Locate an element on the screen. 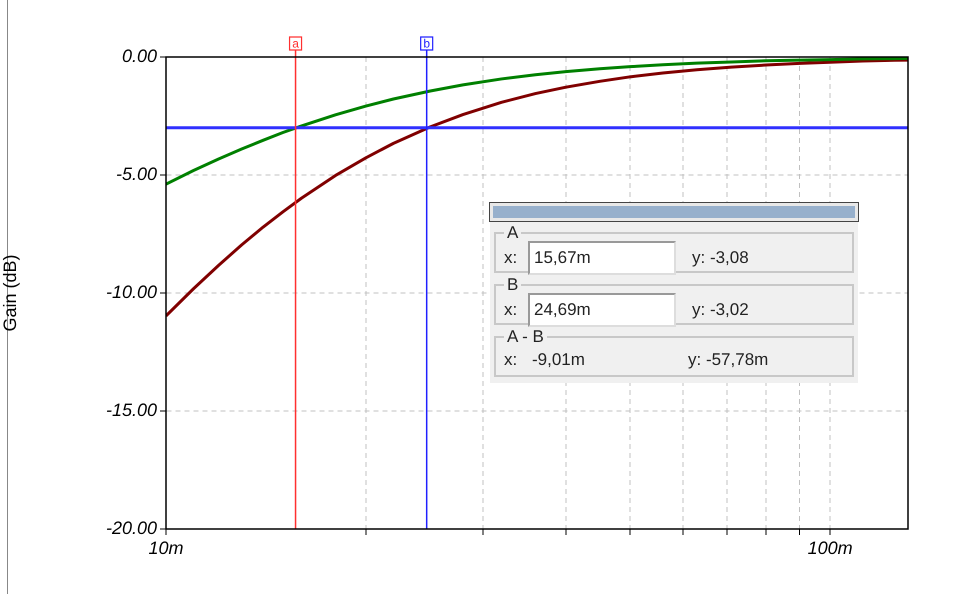  ref-line-label: b is located at coordinates (426, 43).